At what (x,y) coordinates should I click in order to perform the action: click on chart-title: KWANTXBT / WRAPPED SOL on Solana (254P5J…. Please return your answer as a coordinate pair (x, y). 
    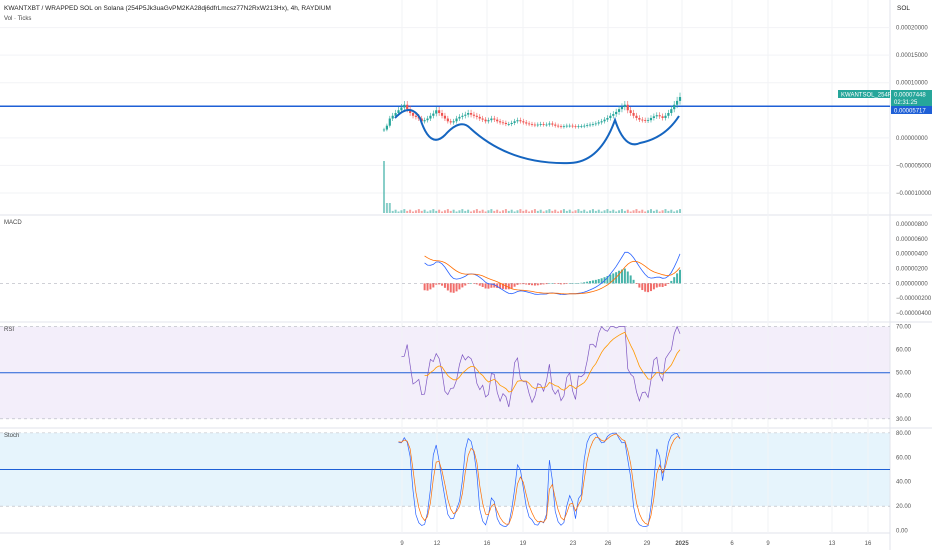
    Looking at the image, I should click on (167, 8).